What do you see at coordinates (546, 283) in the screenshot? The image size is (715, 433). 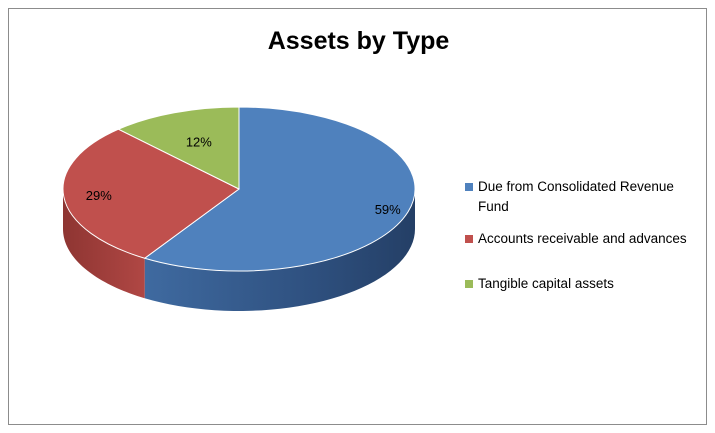 I see `legend-label: Tangible capital assets` at bounding box center [546, 283].